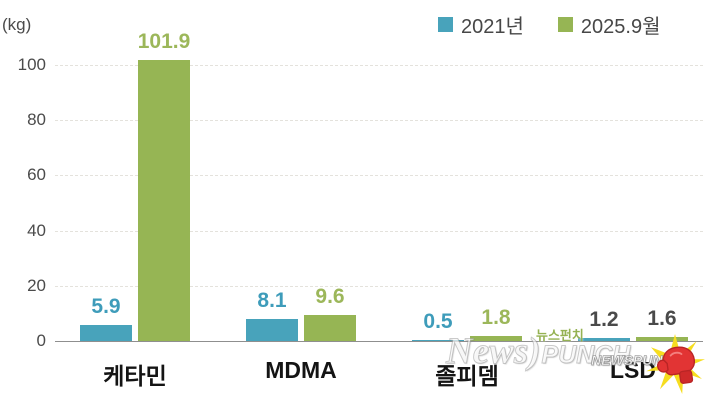 This screenshot has width=707, height=401. I want to click on y-axis-tick-label: 40, so click(36, 230).